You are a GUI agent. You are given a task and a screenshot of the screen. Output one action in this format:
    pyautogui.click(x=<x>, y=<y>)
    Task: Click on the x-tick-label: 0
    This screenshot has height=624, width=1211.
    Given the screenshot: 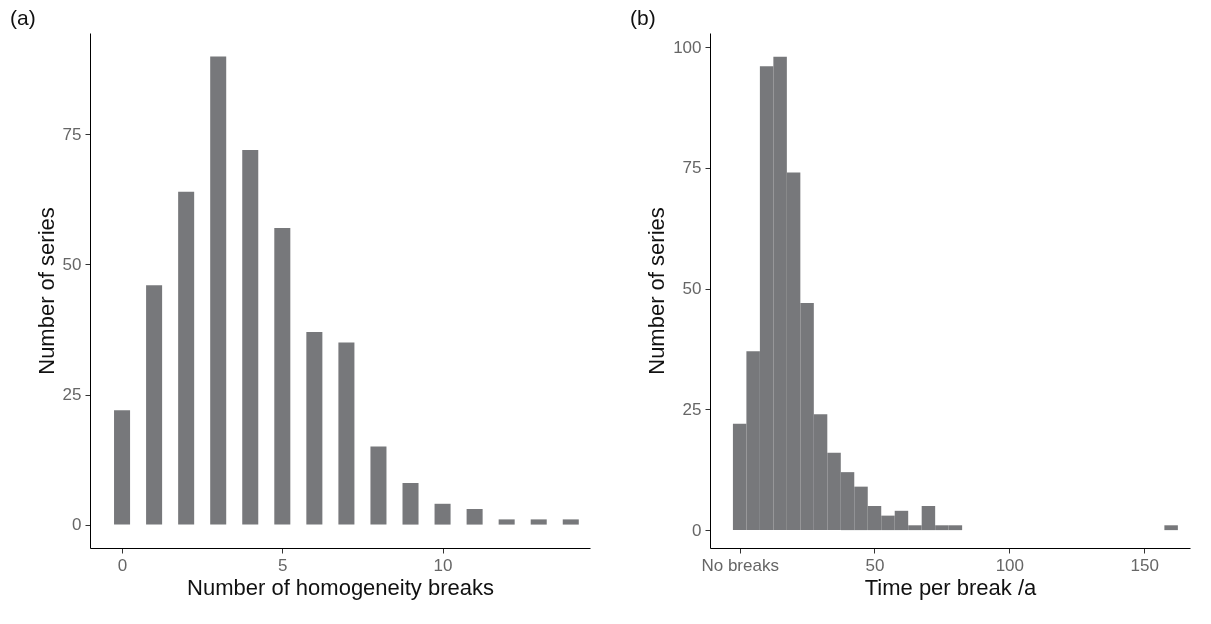 What is the action you would take?
    pyautogui.click(x=122, y=565)
    